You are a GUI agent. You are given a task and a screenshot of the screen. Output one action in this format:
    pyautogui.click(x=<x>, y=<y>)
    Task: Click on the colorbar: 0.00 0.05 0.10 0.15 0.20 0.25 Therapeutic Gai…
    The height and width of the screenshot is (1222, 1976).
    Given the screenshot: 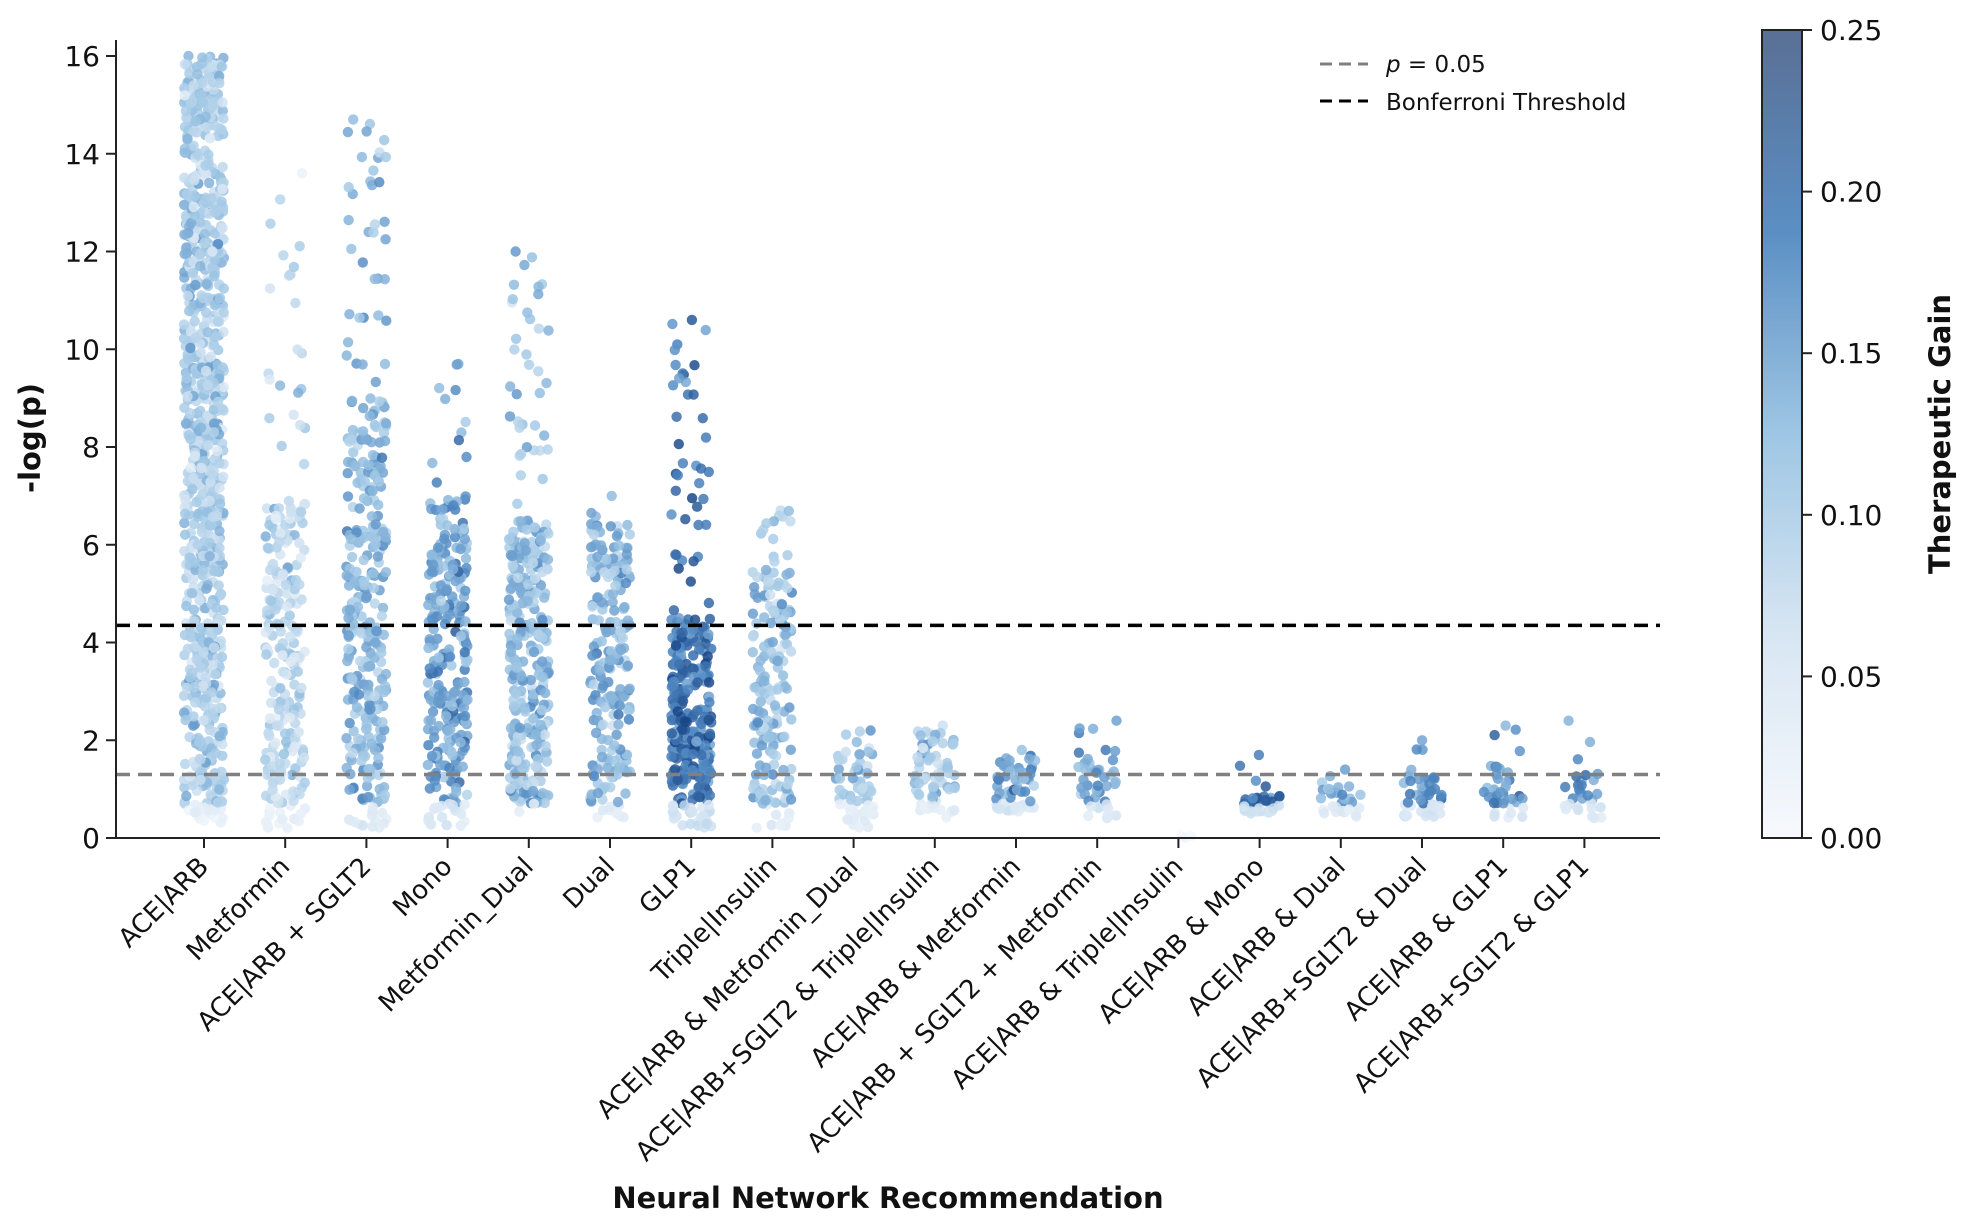 What is the action you would take?
    pyautogui.click(x=1859, y=434)
    